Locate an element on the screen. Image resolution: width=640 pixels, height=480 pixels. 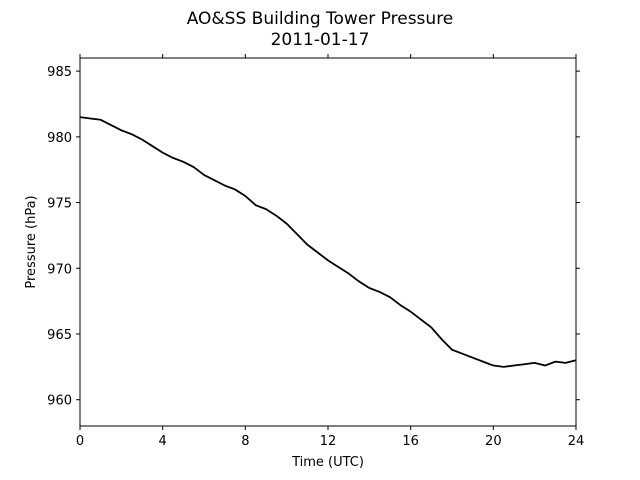
y-tick-label: 985 is located at coordinates (59, 72).